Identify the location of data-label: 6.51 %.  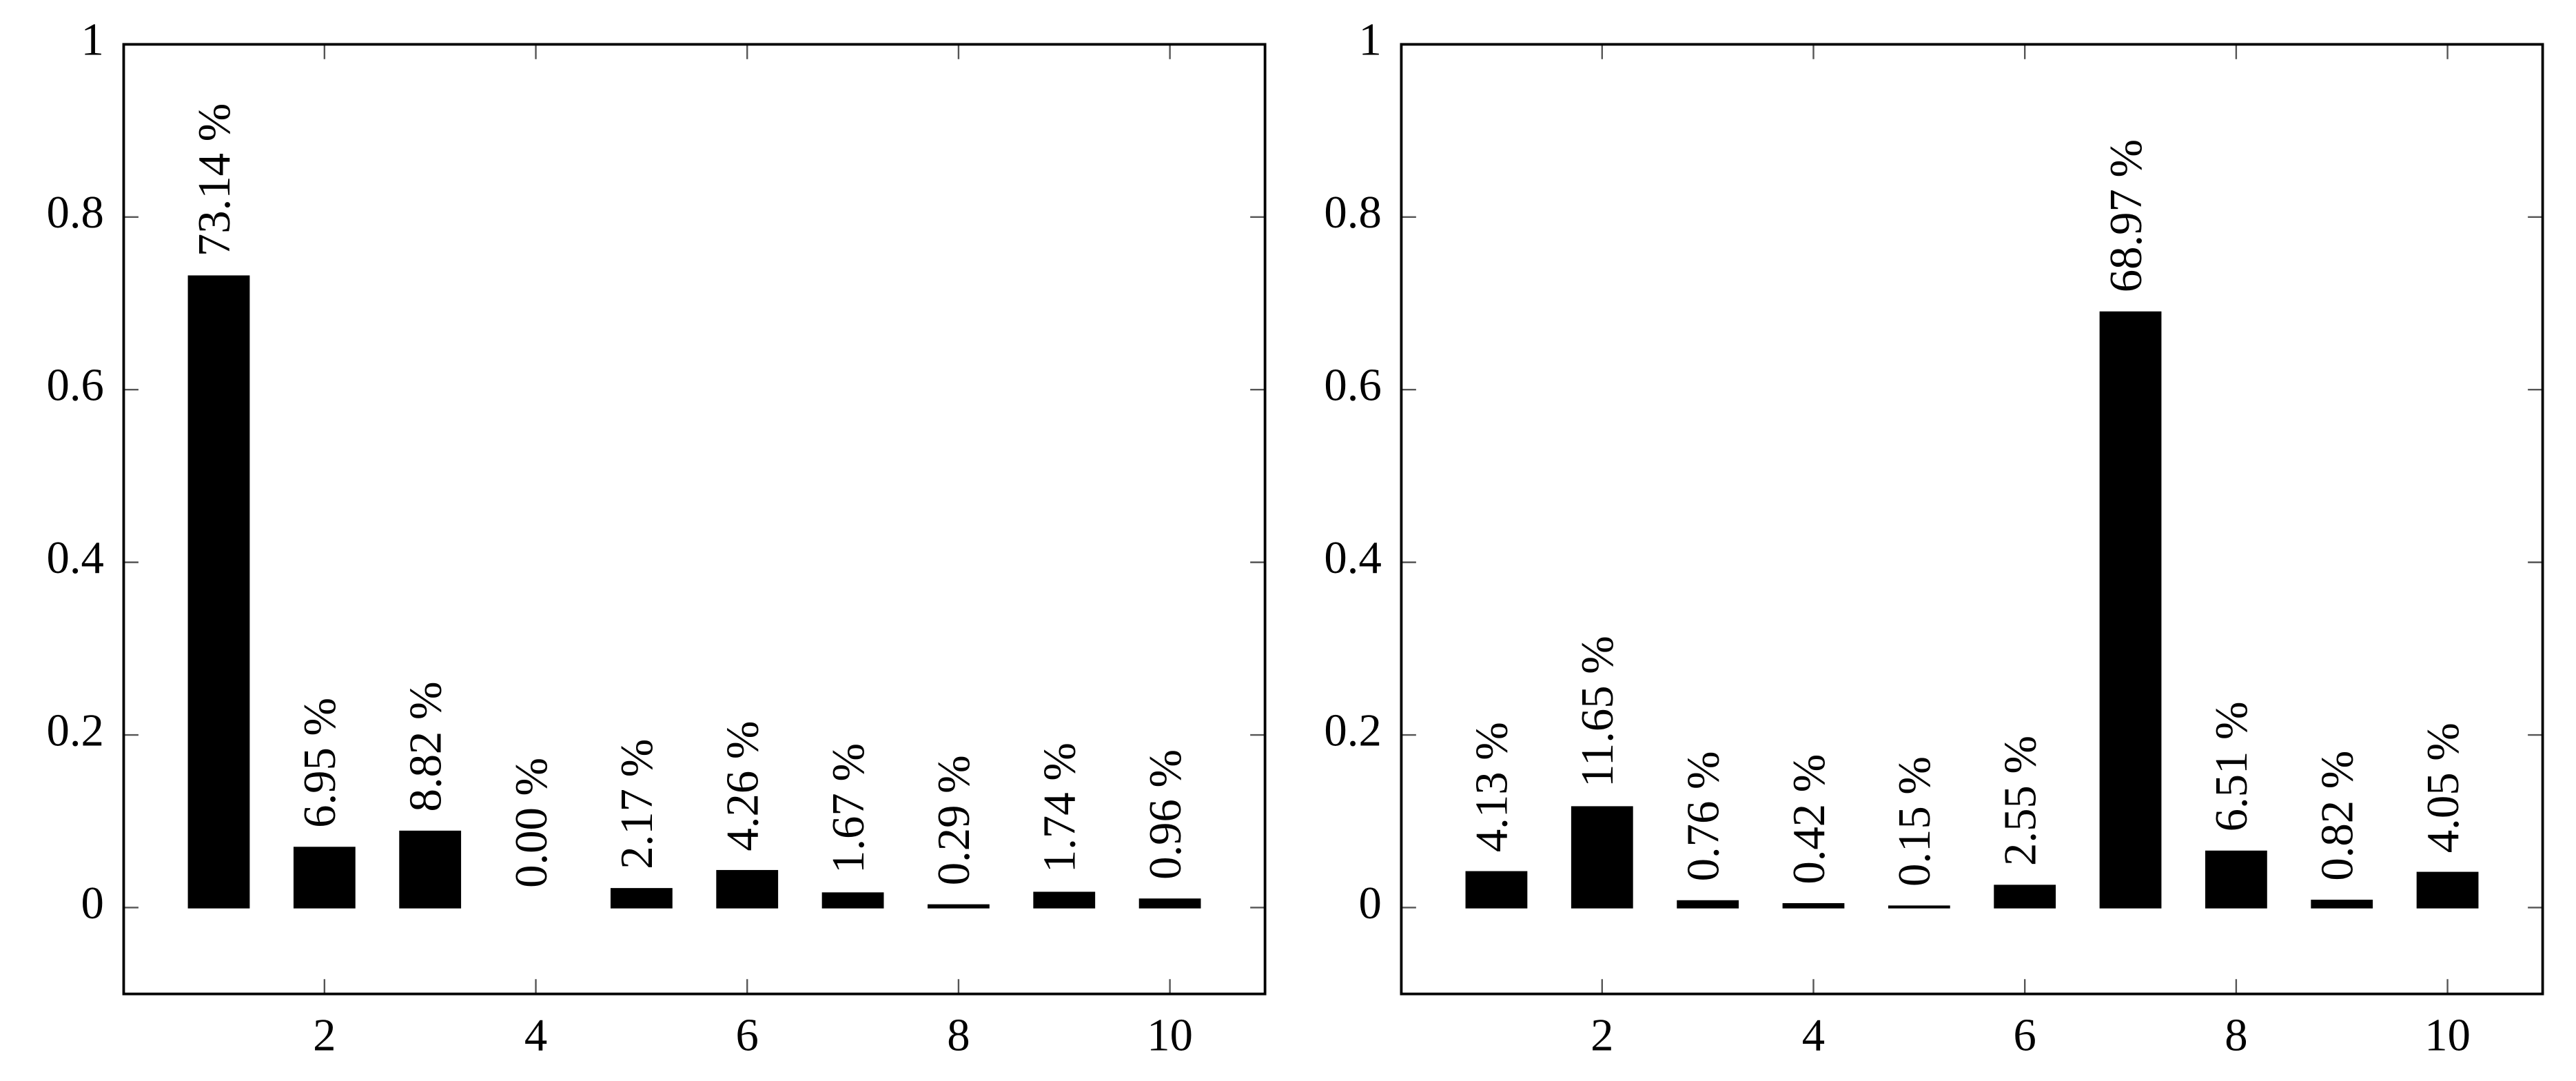
(2232, 766).